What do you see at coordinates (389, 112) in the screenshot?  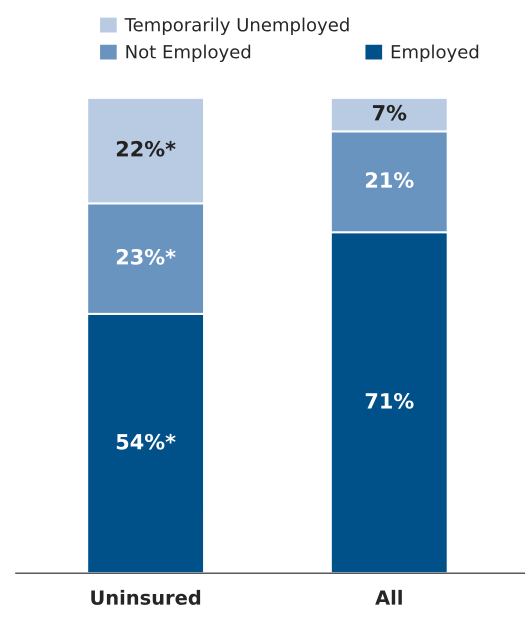 I see `data-label: 7%` at bounding box center [389, 112].